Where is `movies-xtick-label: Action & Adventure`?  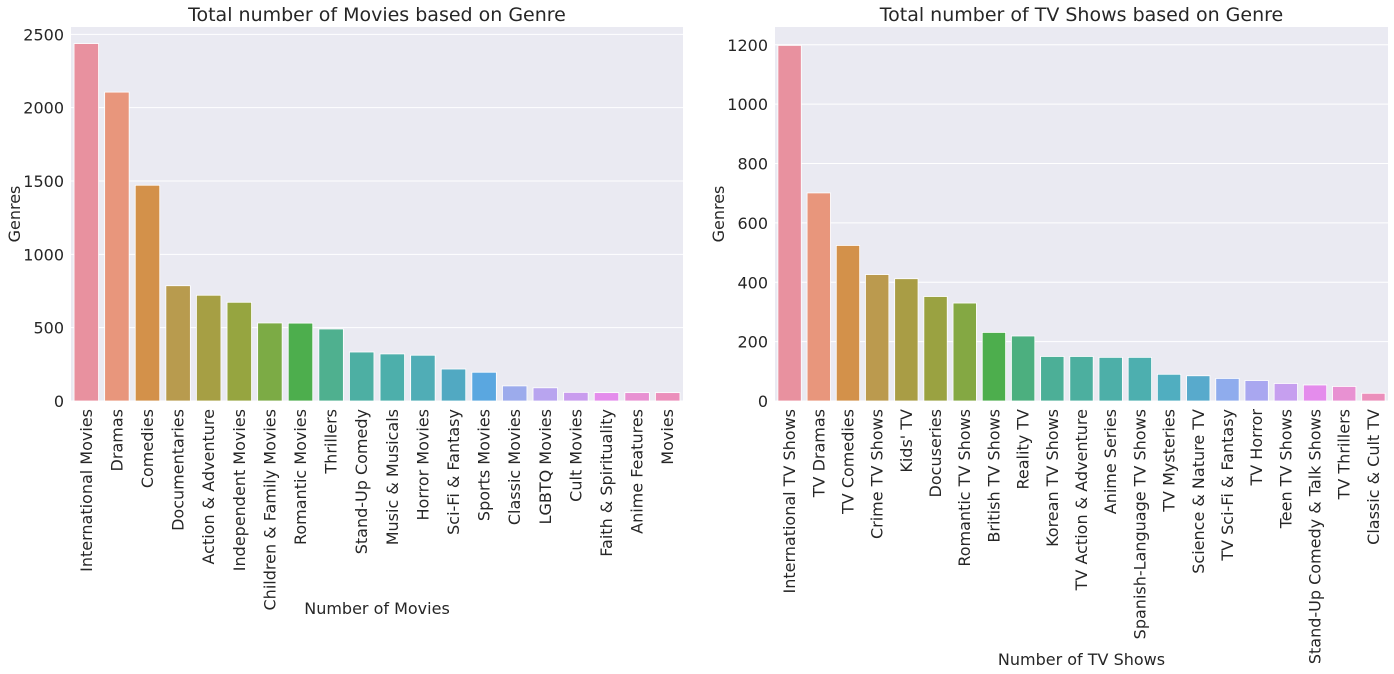 movies-xtick-label: Action & Adventure is located at coordinates (208, 487).